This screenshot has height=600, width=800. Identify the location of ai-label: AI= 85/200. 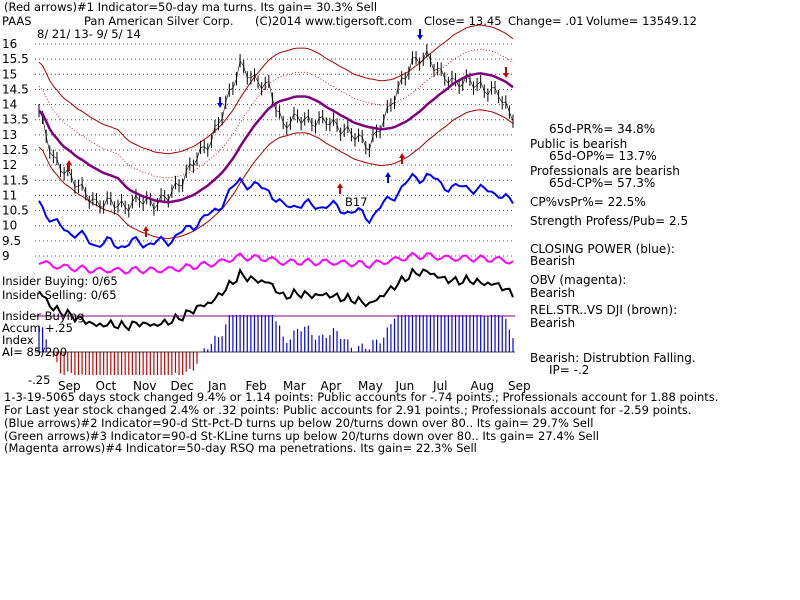
(35, 352).